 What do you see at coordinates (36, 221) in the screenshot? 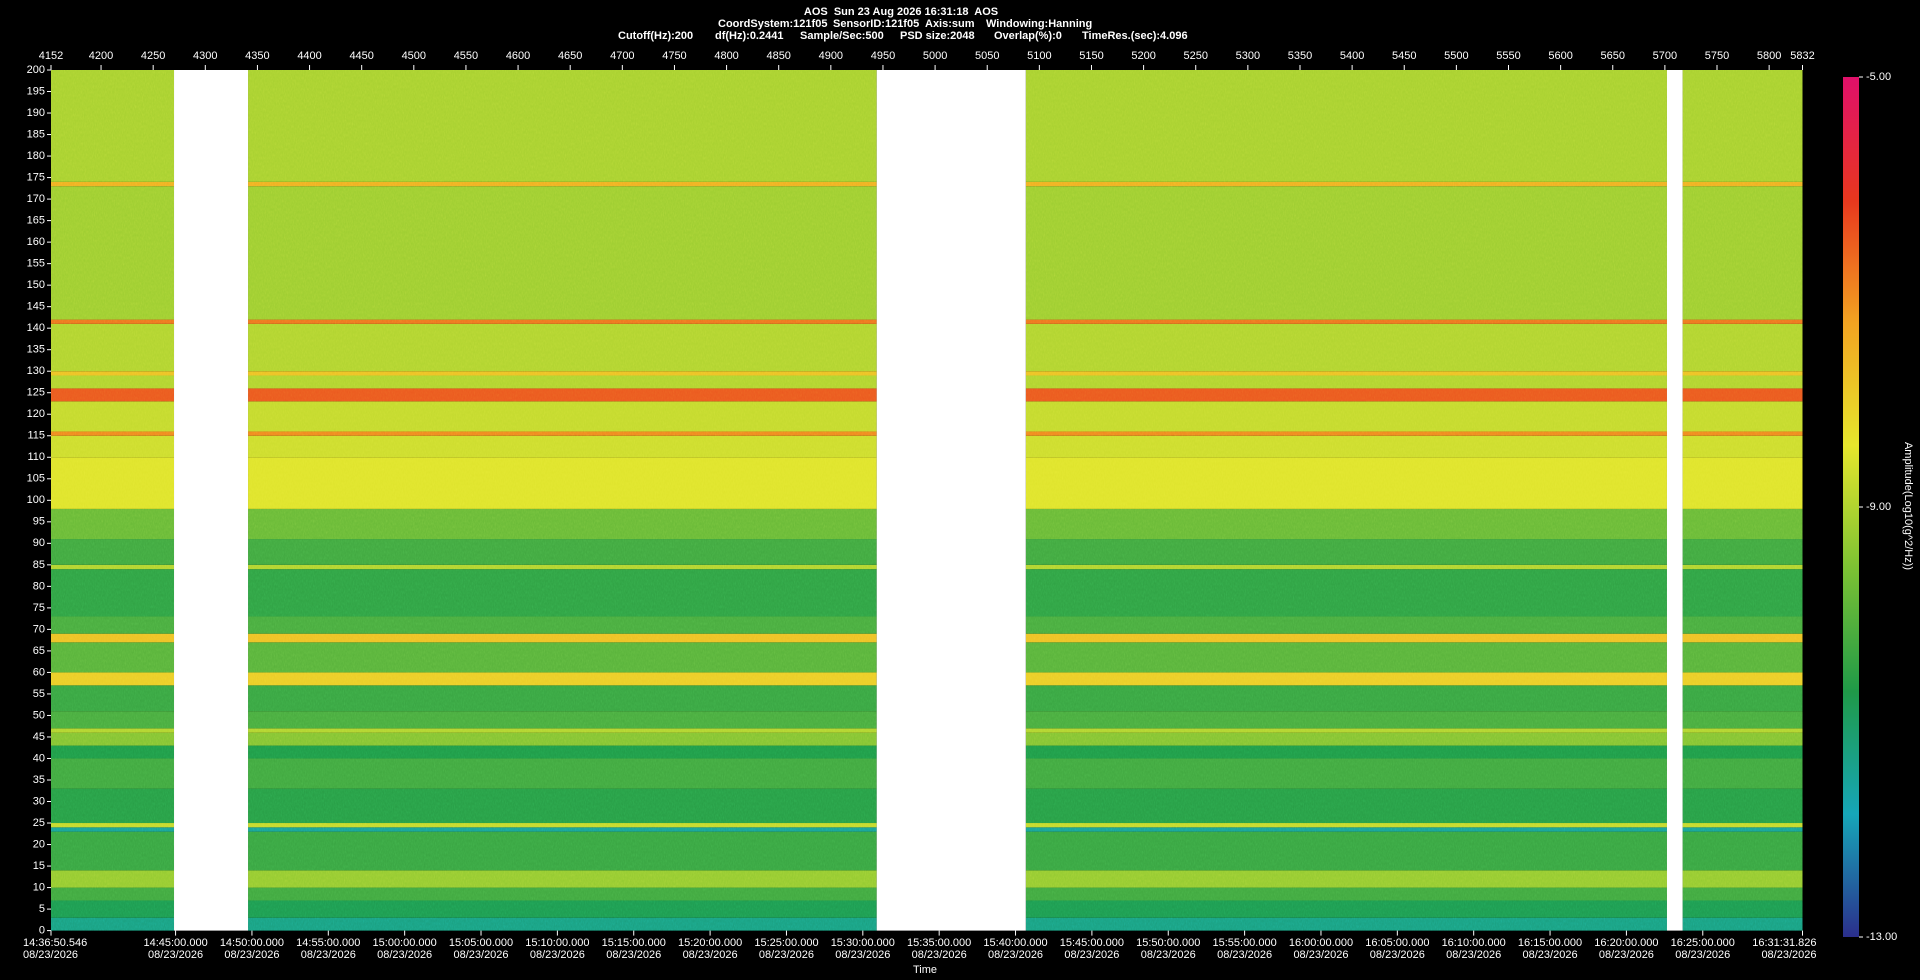
I see `y-tick-label: 165` at bounding box center [36, 221].